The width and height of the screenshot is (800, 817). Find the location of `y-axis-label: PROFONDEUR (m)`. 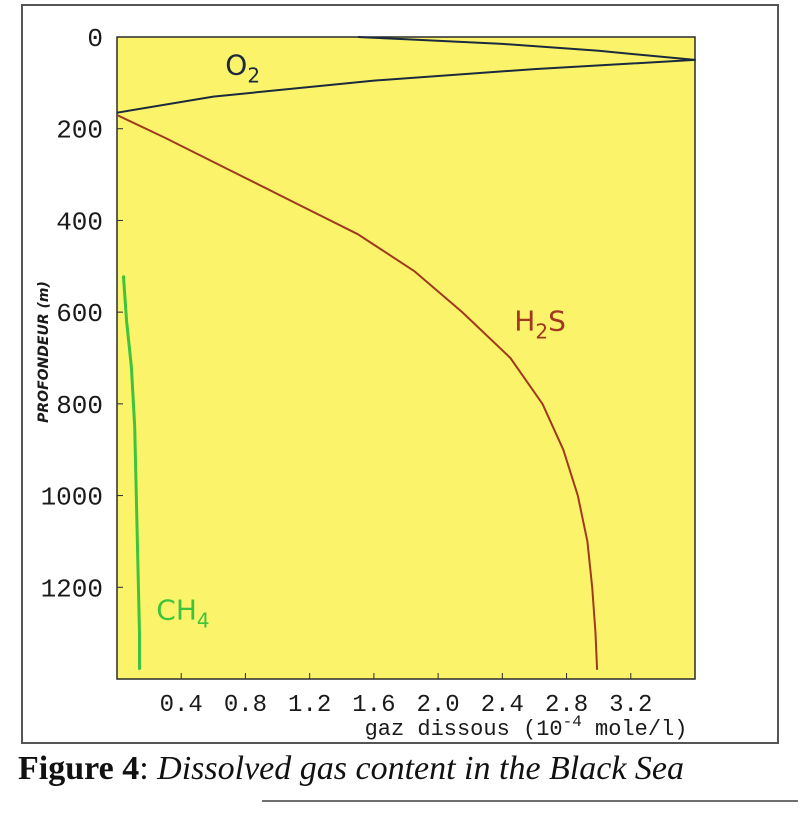

y-axis-label: PROFONDEUR (m) is located at coordinates (44, 352).